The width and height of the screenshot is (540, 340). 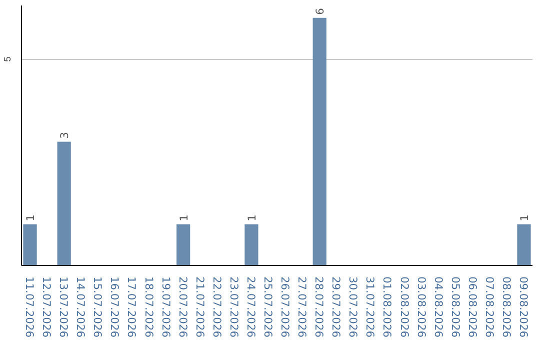 I want to click on data-label: 6, so click(x=320, y=11).